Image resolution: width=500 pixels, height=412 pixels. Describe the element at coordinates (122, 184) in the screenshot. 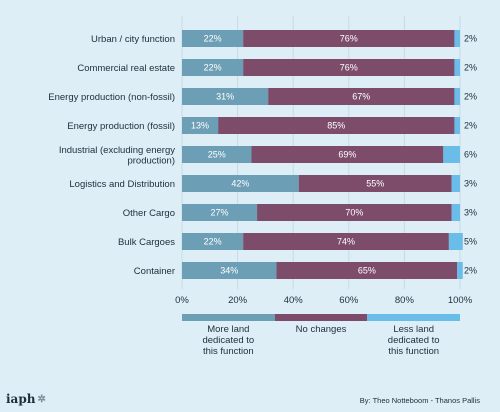

I see `category-label: Logistics and Distribution` at that location.